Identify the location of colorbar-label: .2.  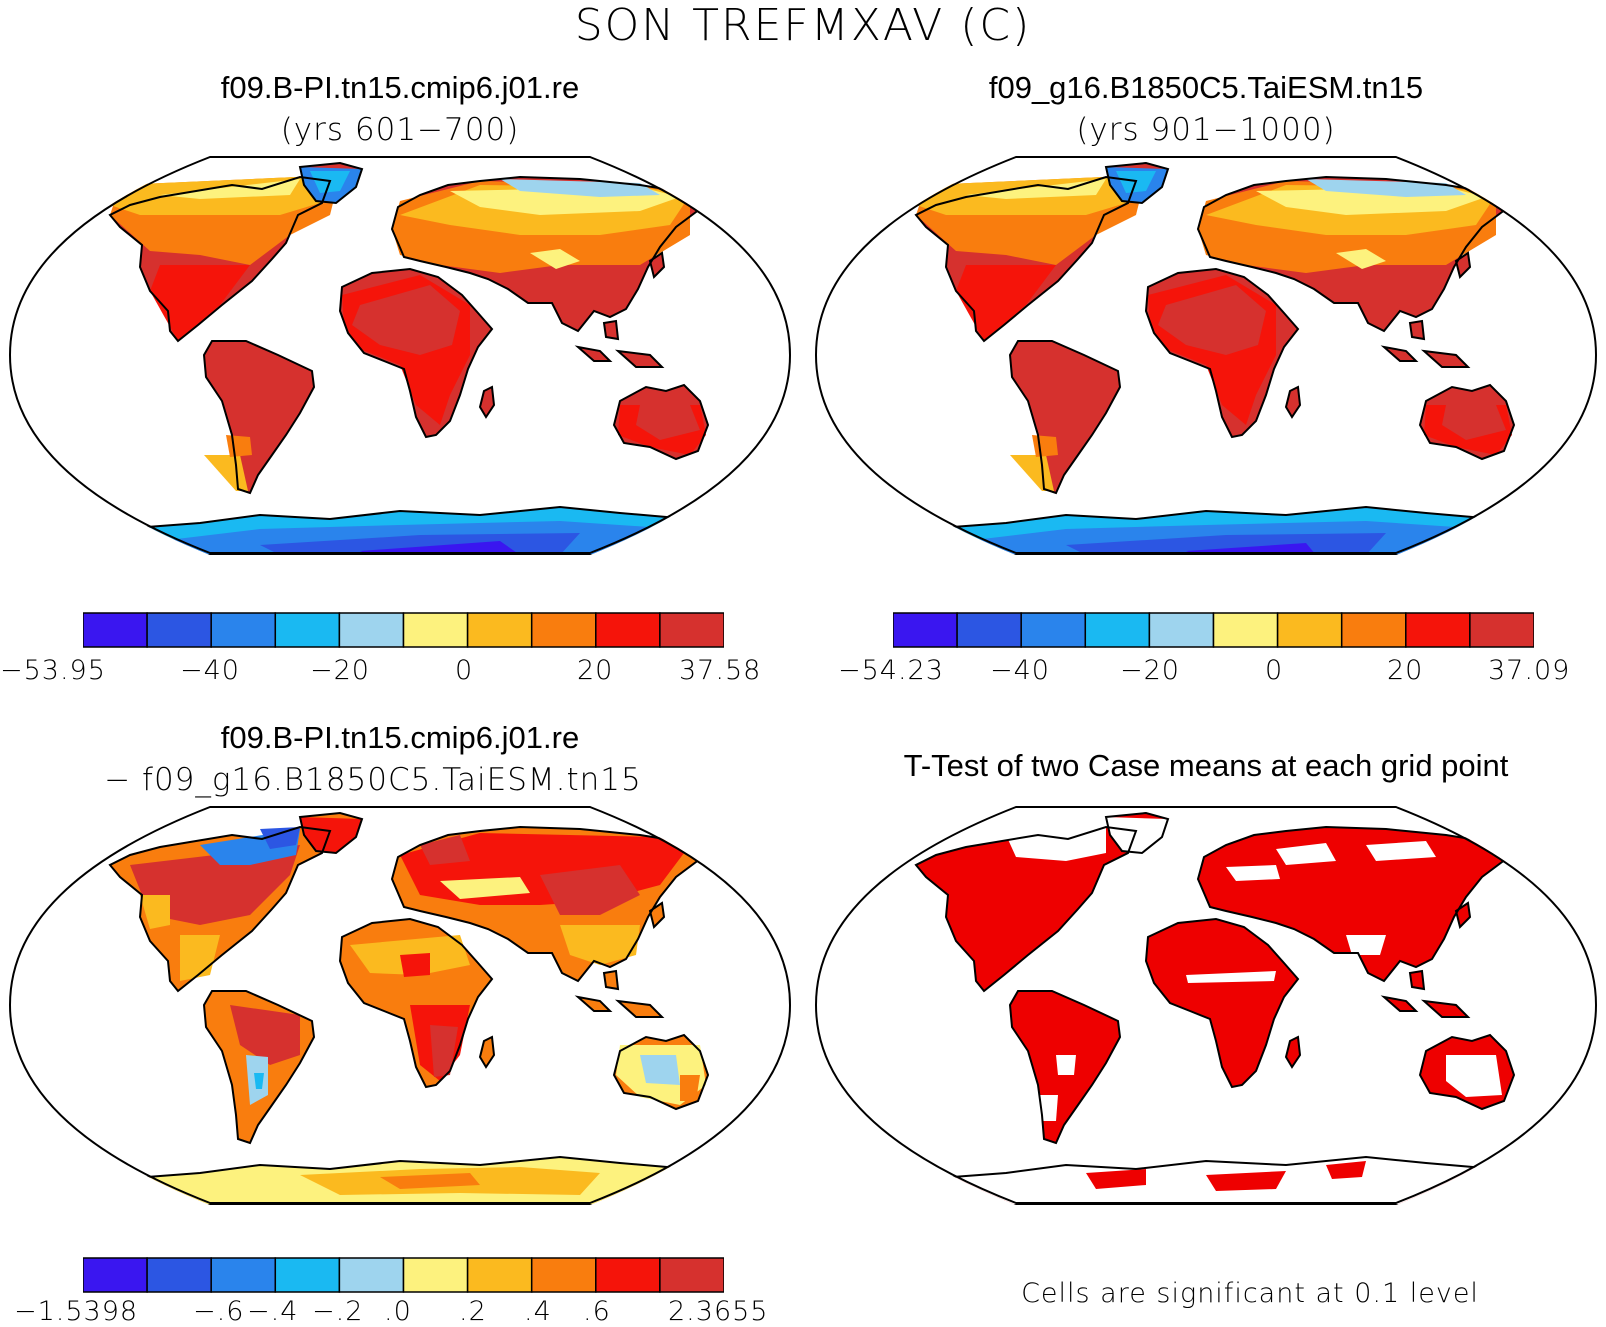
(473, 1311).